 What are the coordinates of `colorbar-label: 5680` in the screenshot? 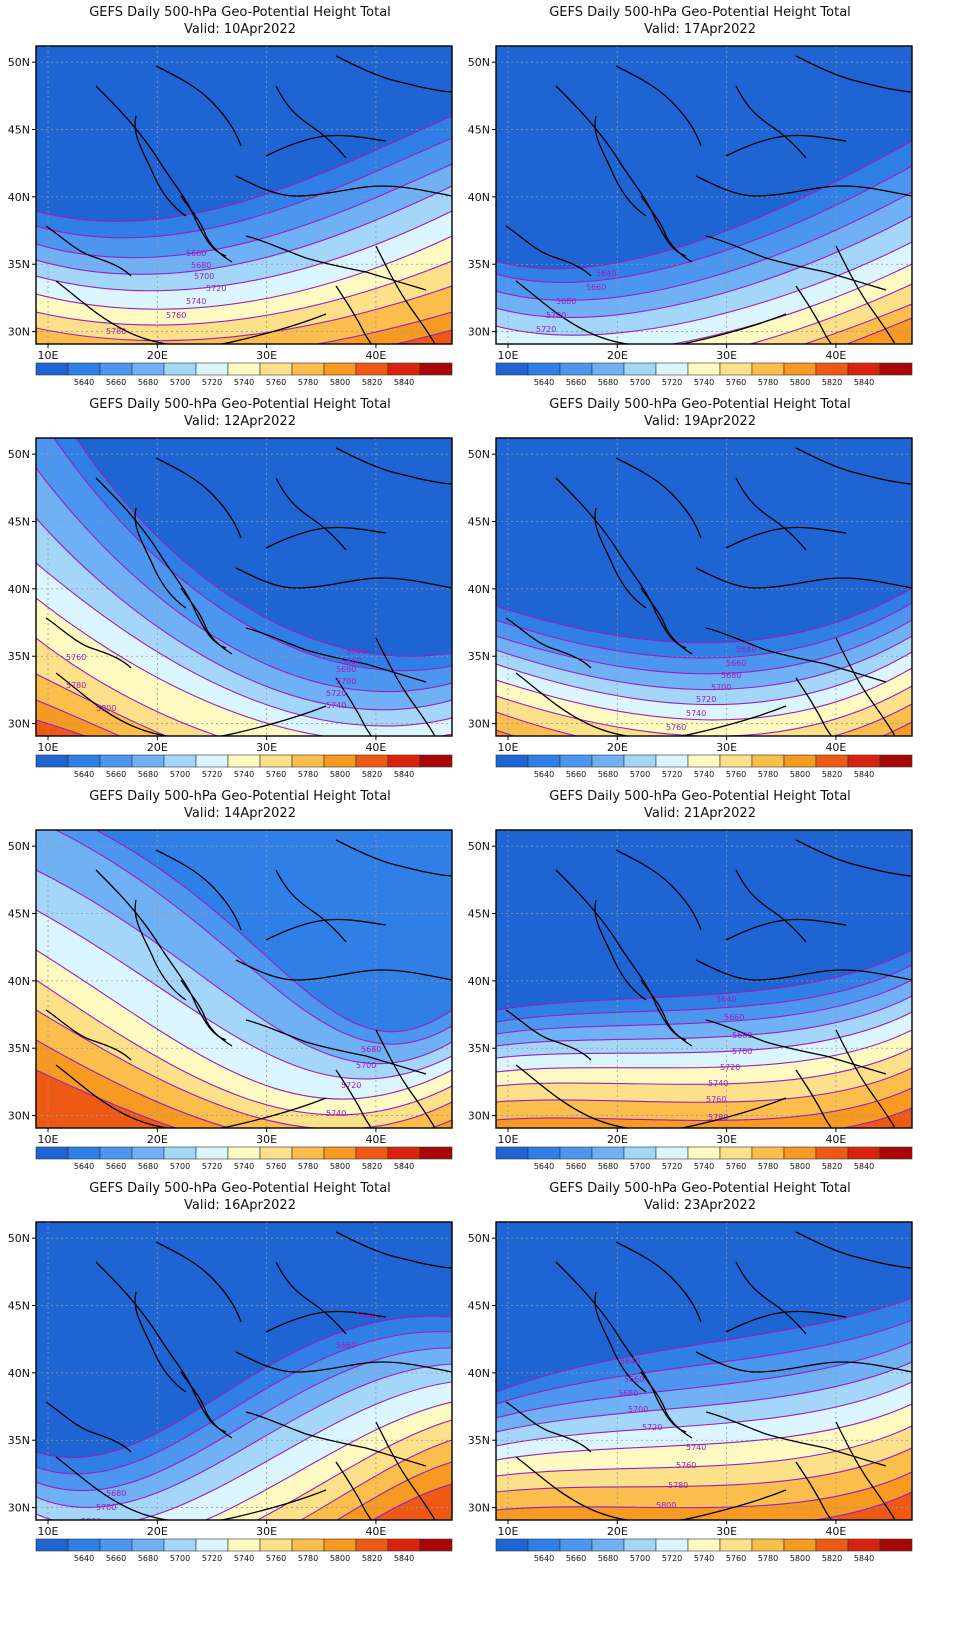 It's located at (608, 774).